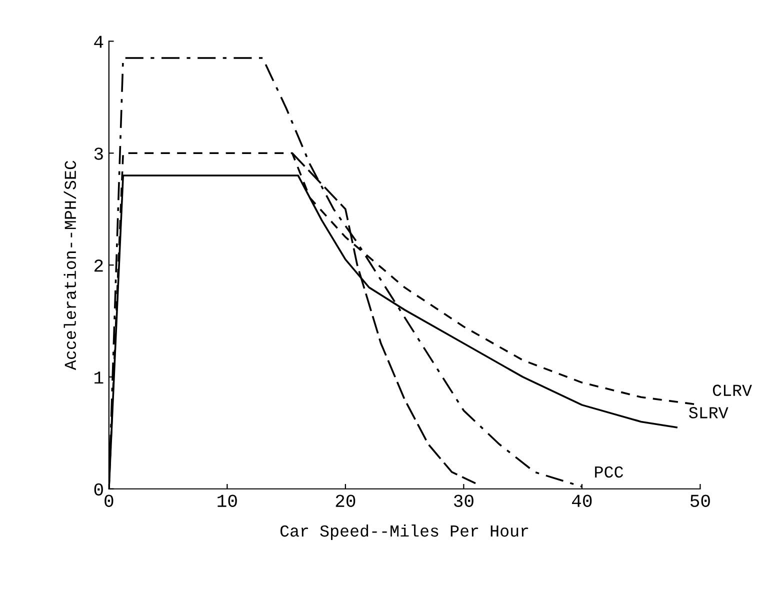  What do you see at coordinates (708, 412) in the screenshot?
I see `series-label: SLRV` at bounding box center [708, 412].